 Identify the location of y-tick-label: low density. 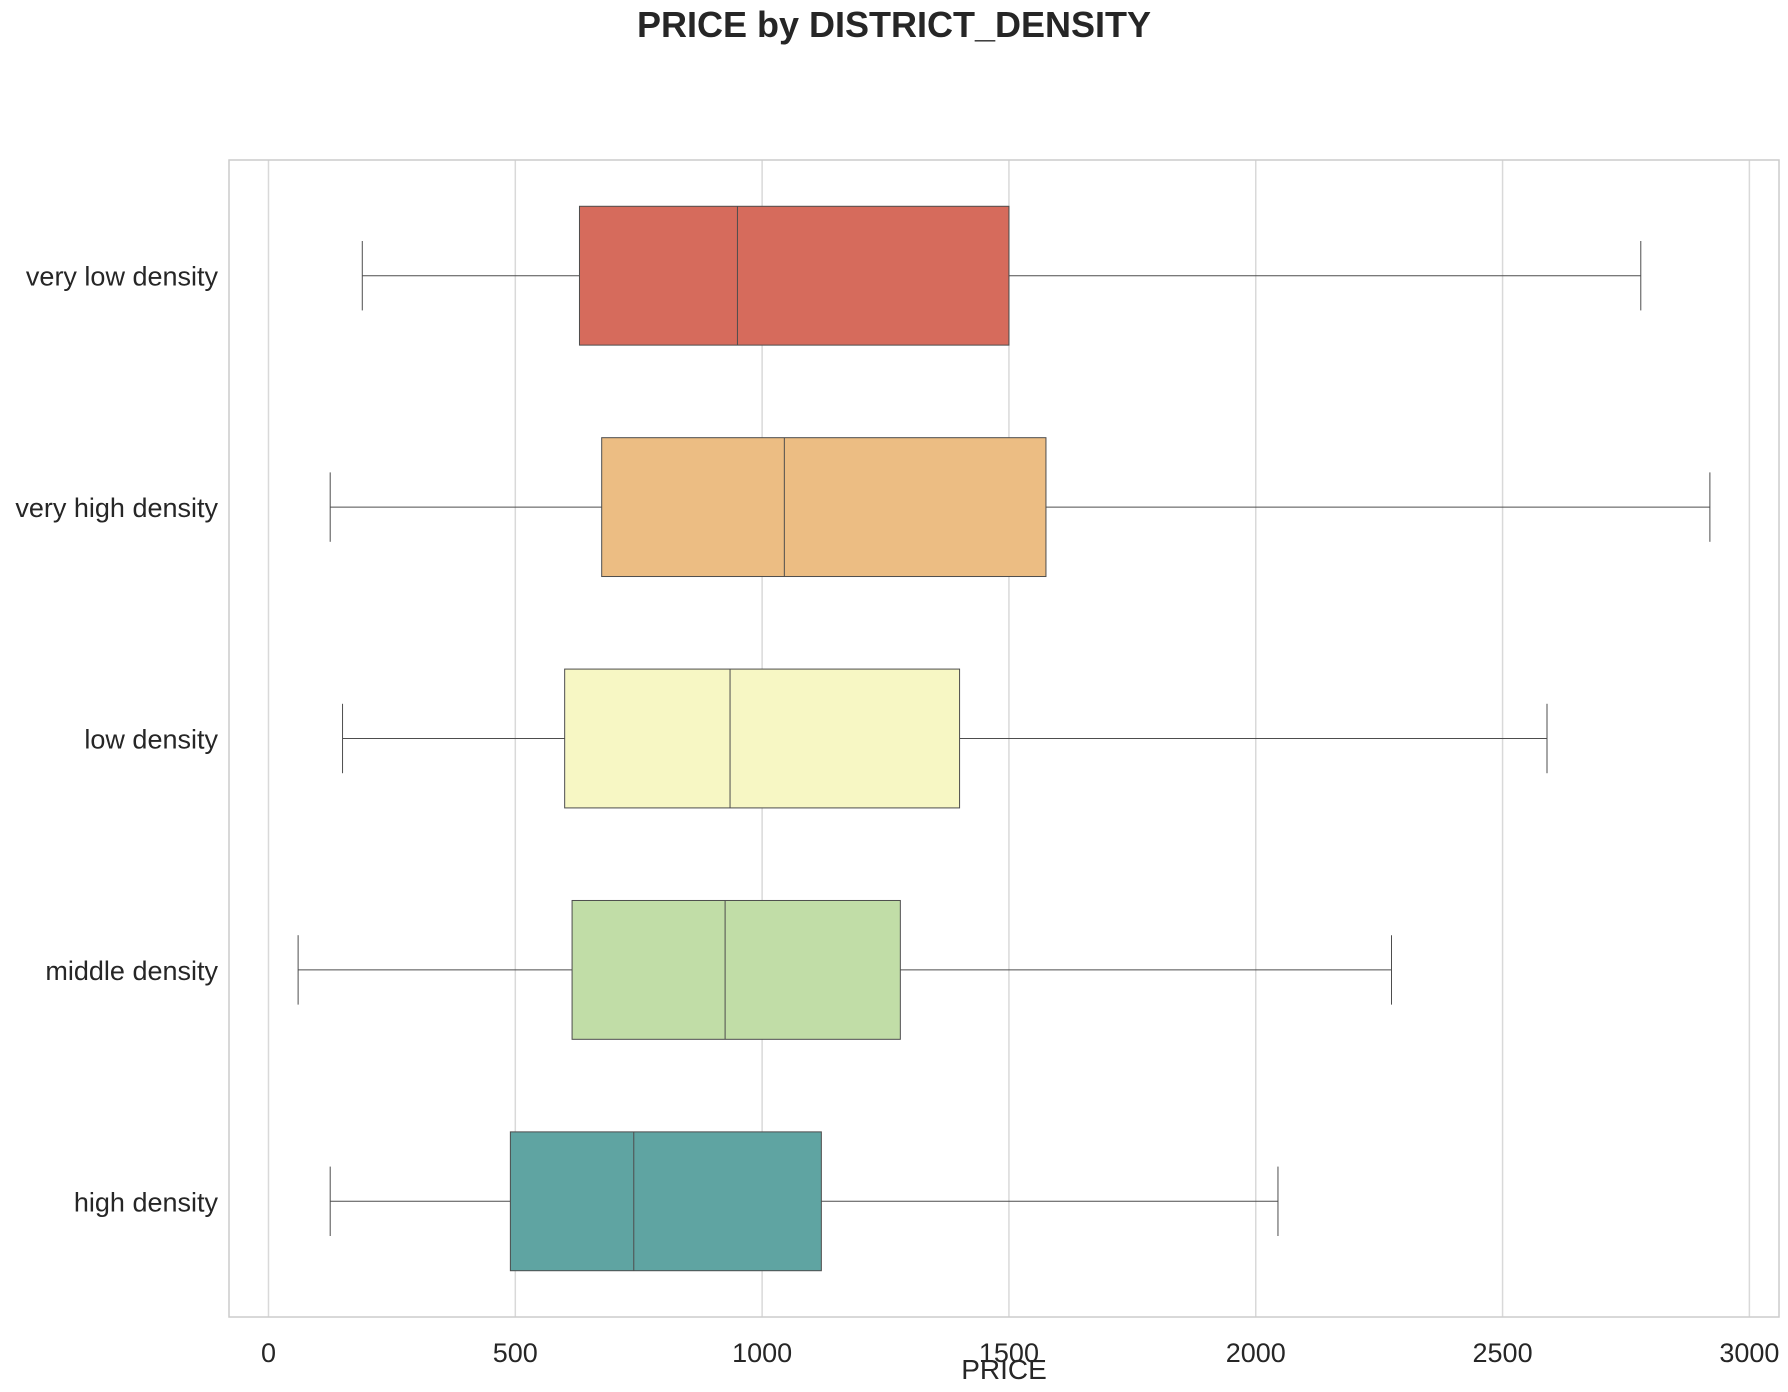
(151, 740).